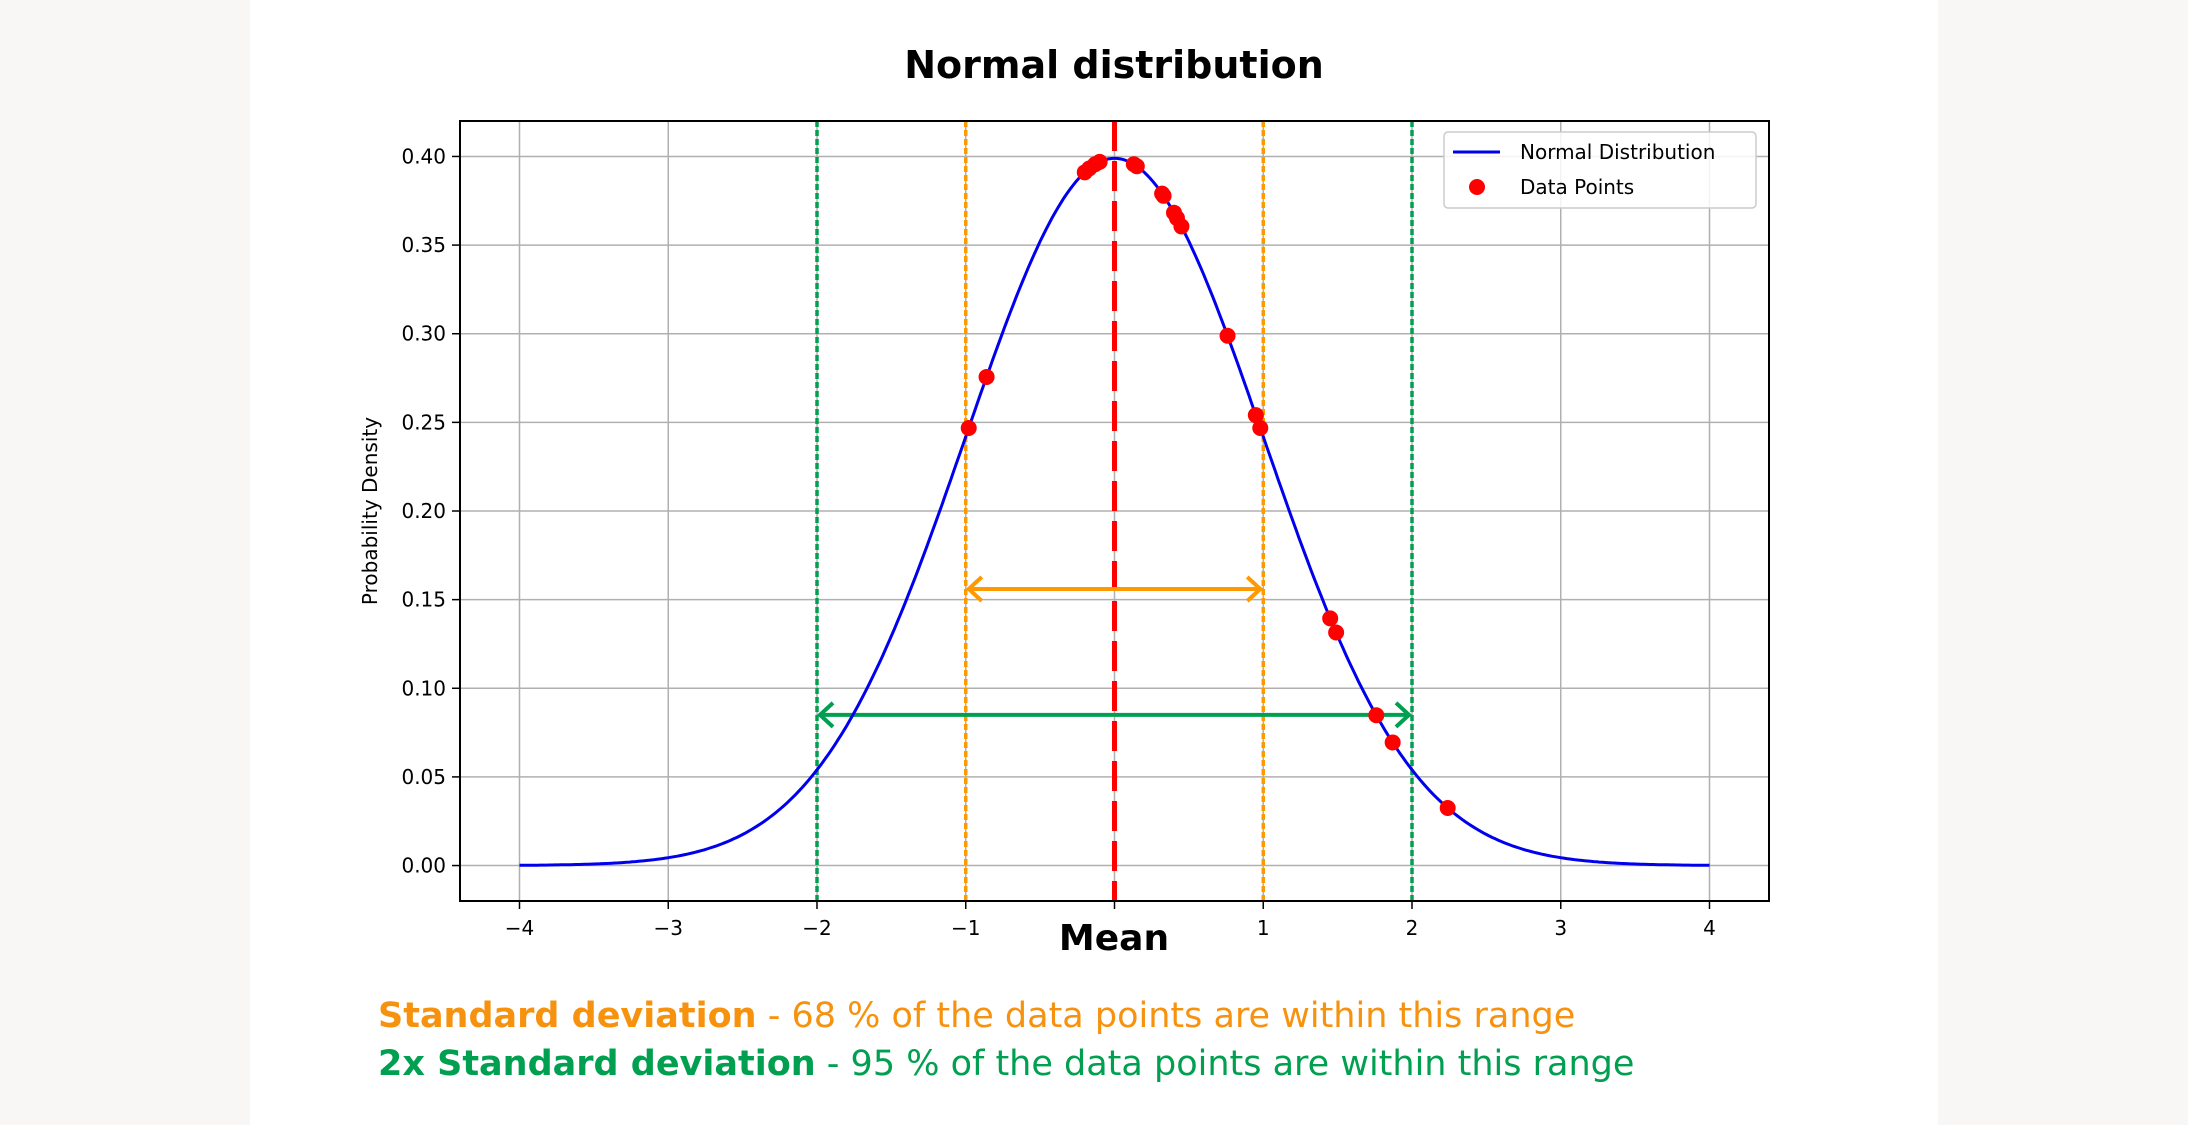 This screenshot has height=1125, width=2188. What do you see at coordinates (1412, 928) in the screenshot?
I see `x-tick-label: 2` at bounding box center [1412, 928].